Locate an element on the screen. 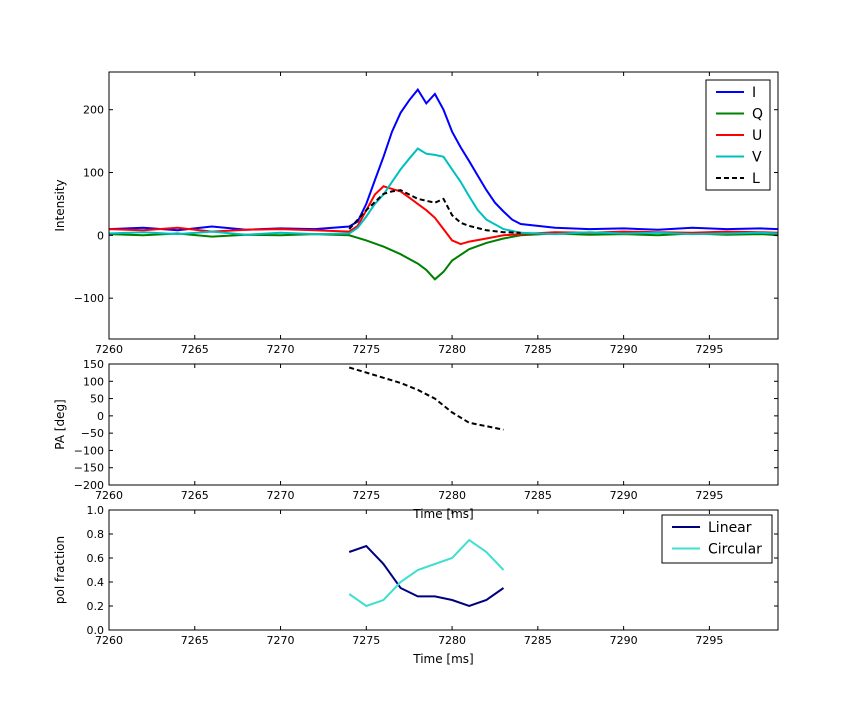  y-tick-label: 50 is located at coordinates (97, 399).